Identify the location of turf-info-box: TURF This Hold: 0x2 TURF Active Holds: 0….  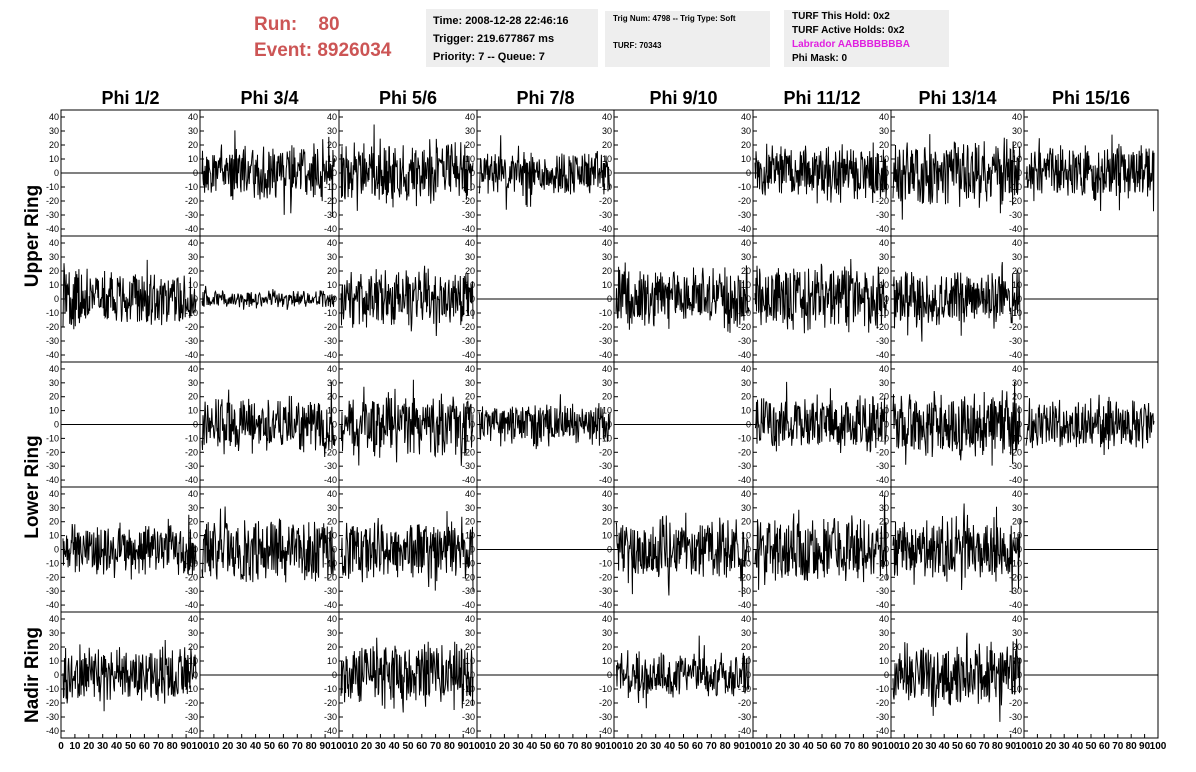
(866, 38).